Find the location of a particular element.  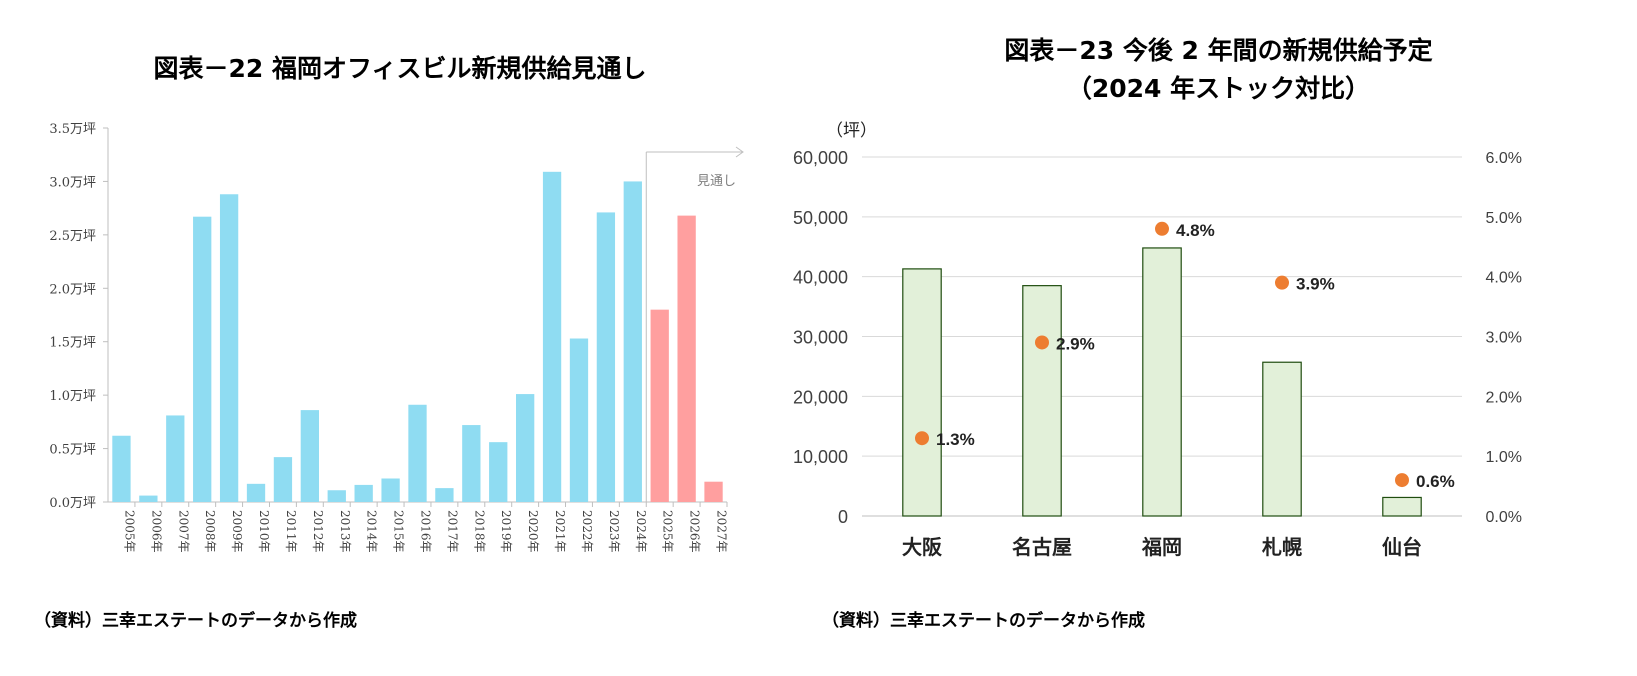

y2-tick-label: 0.0% is located at coordinates (1504, 517).